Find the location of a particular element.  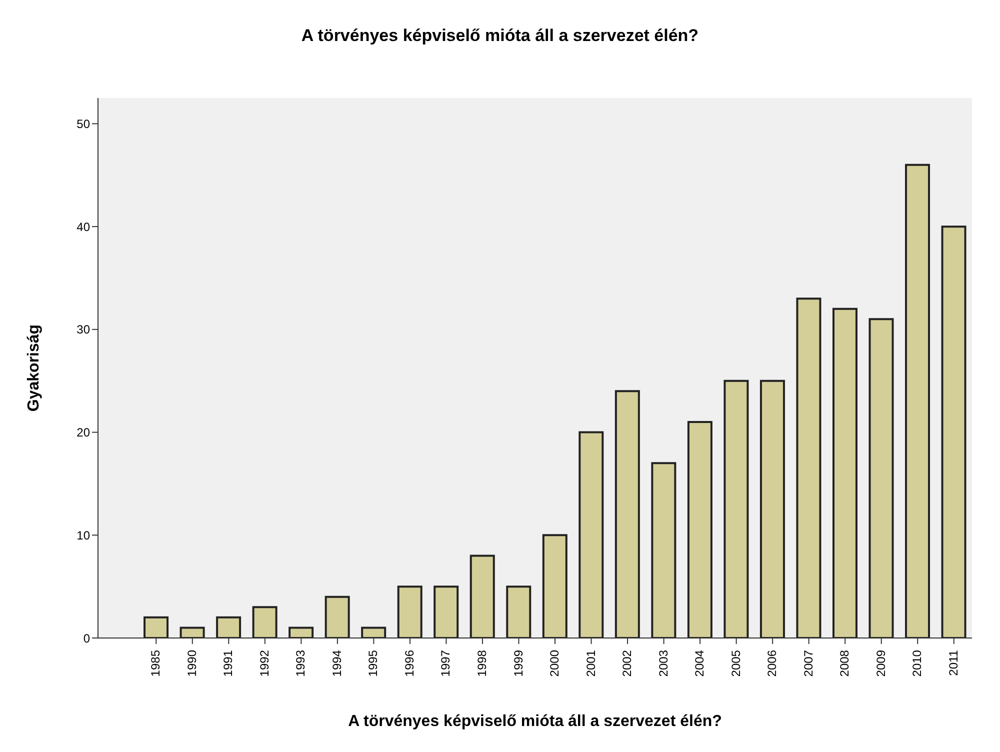

x-tick-label: 1997 is located at coordinates (445, 663).